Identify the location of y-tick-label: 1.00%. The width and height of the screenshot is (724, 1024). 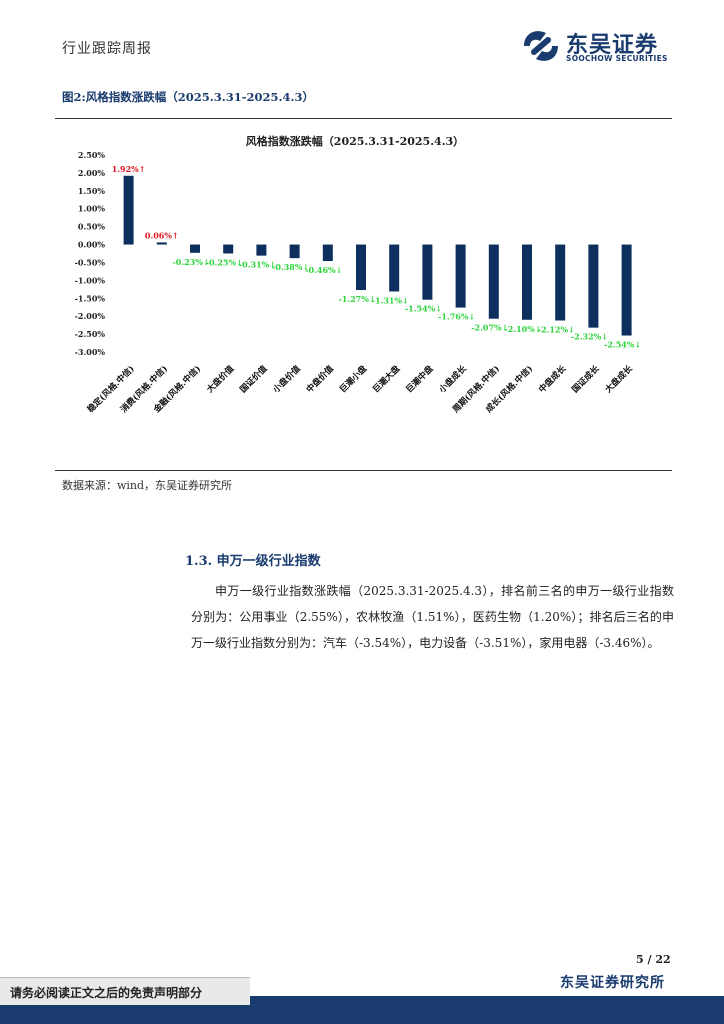
(91, 209).